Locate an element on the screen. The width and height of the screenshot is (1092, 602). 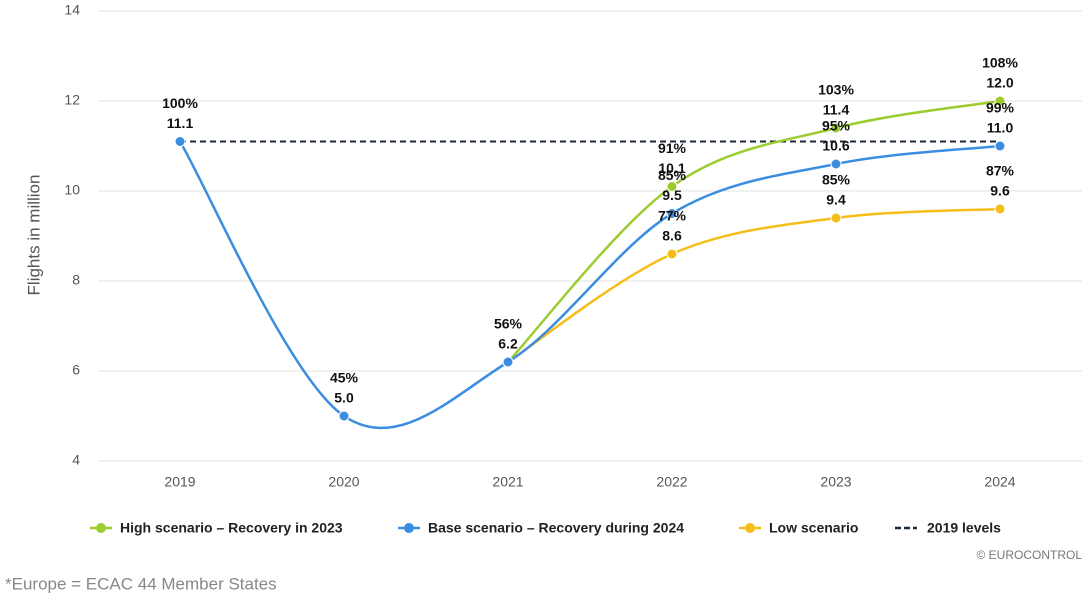
data-label: 8.6 is located at coordinates (672, 236).